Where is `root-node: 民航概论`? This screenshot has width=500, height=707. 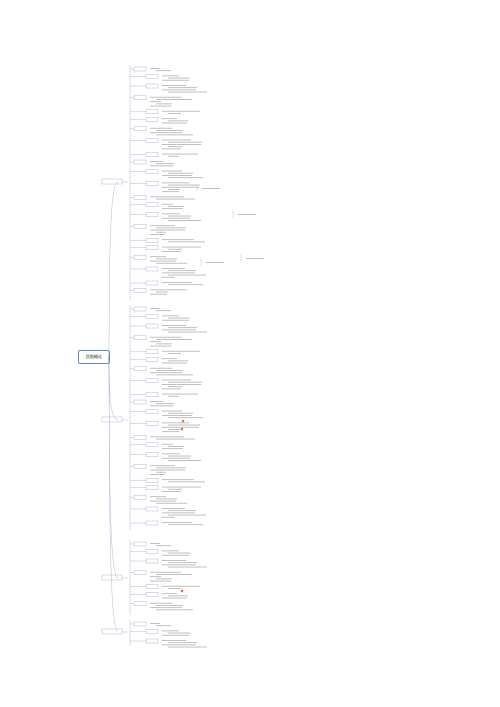
root-node: 民航概论 is located at coordinates (94, 357).